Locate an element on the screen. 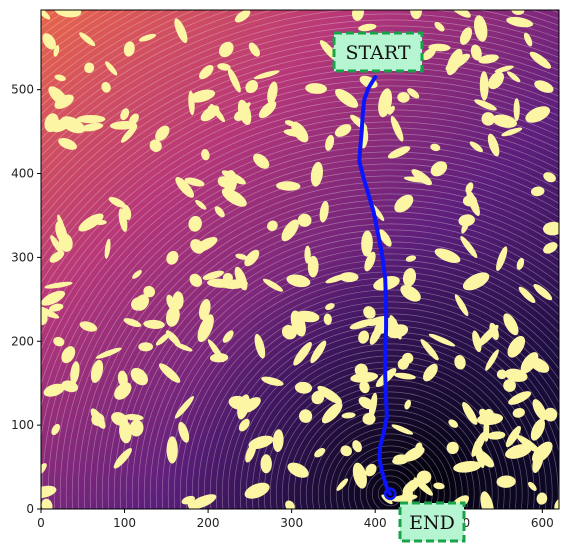 This screenshot has height=549, width=570. y-axis: 0 100 200 300 400 500 is located at coordinates (26, 299).